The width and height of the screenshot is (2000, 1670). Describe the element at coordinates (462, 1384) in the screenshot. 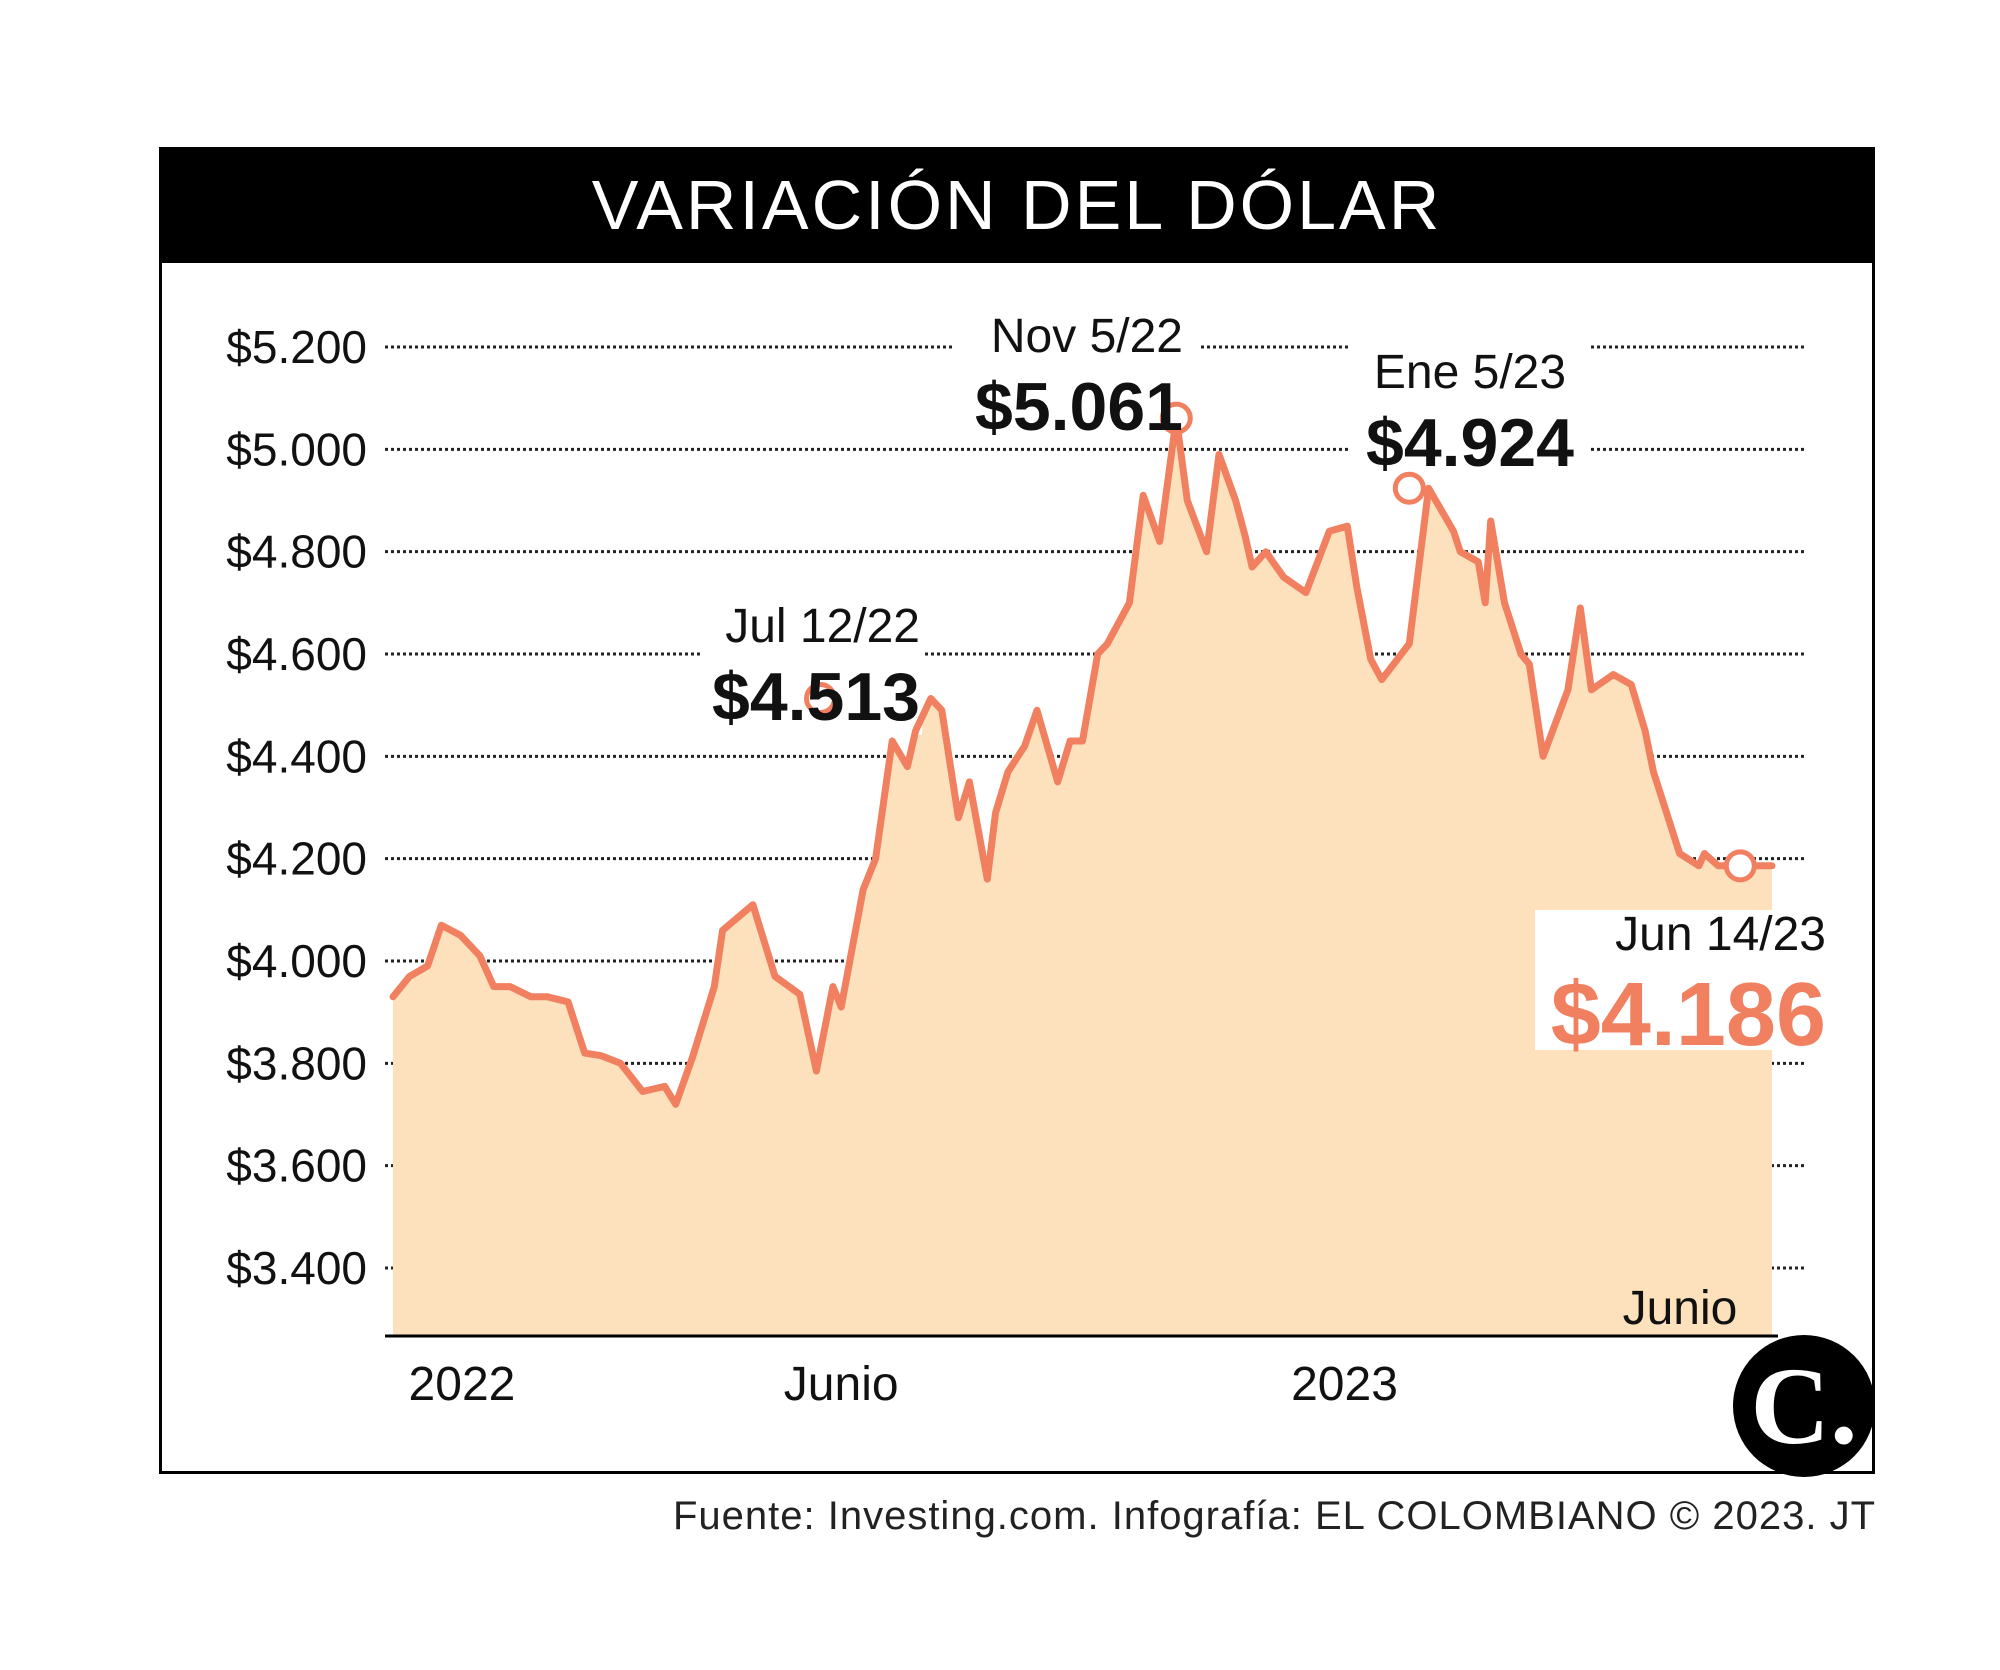

I see `x-tick-label: 2022` at that location.